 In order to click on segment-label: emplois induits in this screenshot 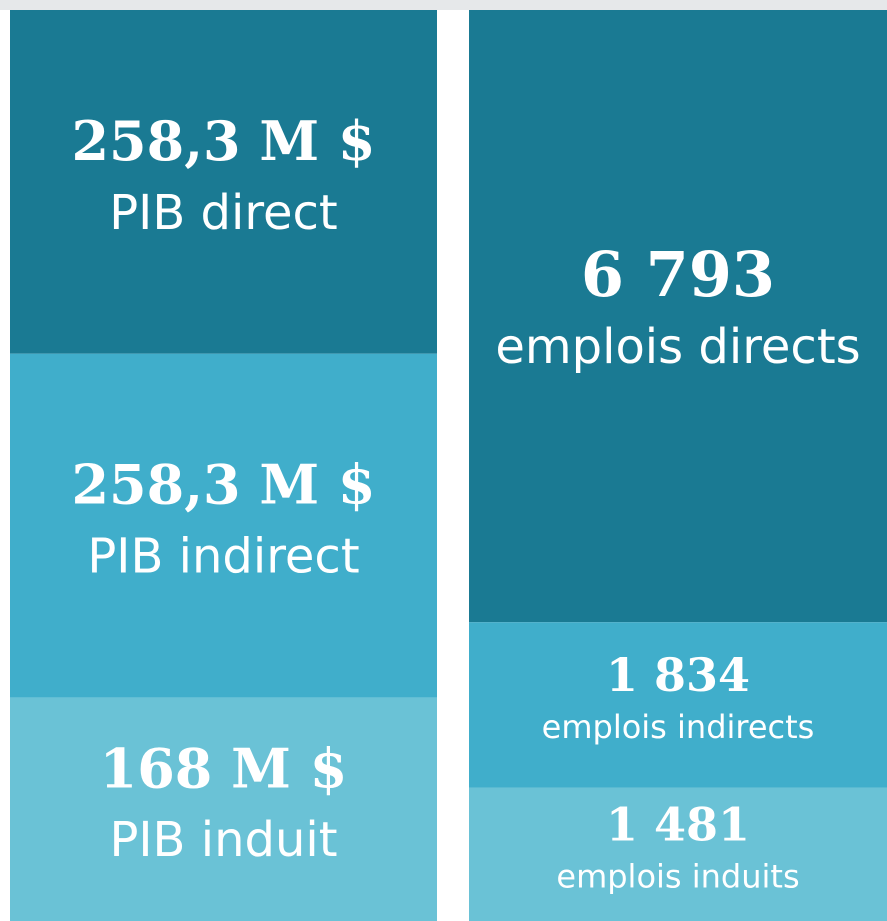, I will do `click(677, 876)`.